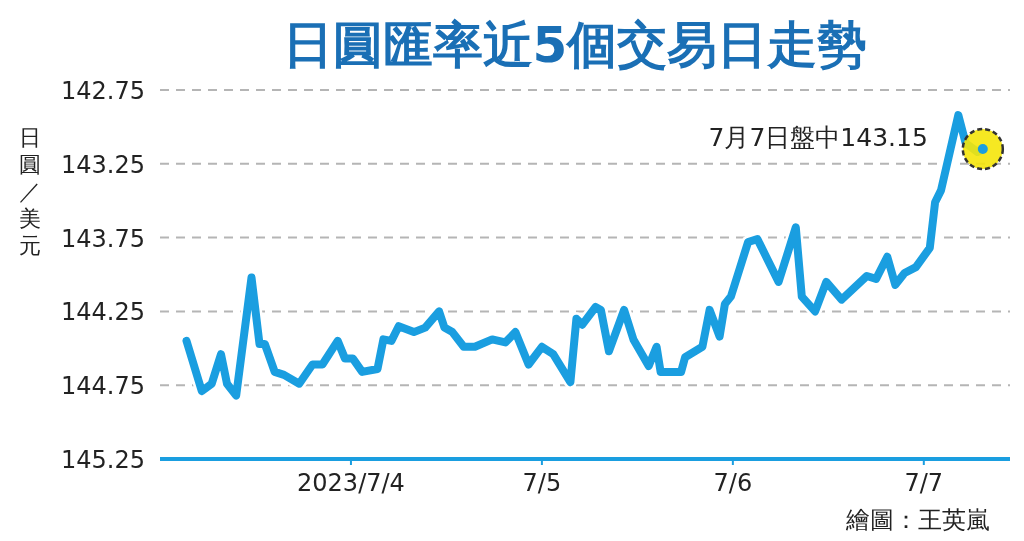 The width and height of the screenshot is (1024, 541). Describe the element at coordinates (818, 138) in the screenshot. I see `annotation: 7月7日盤中143.15` at that location.